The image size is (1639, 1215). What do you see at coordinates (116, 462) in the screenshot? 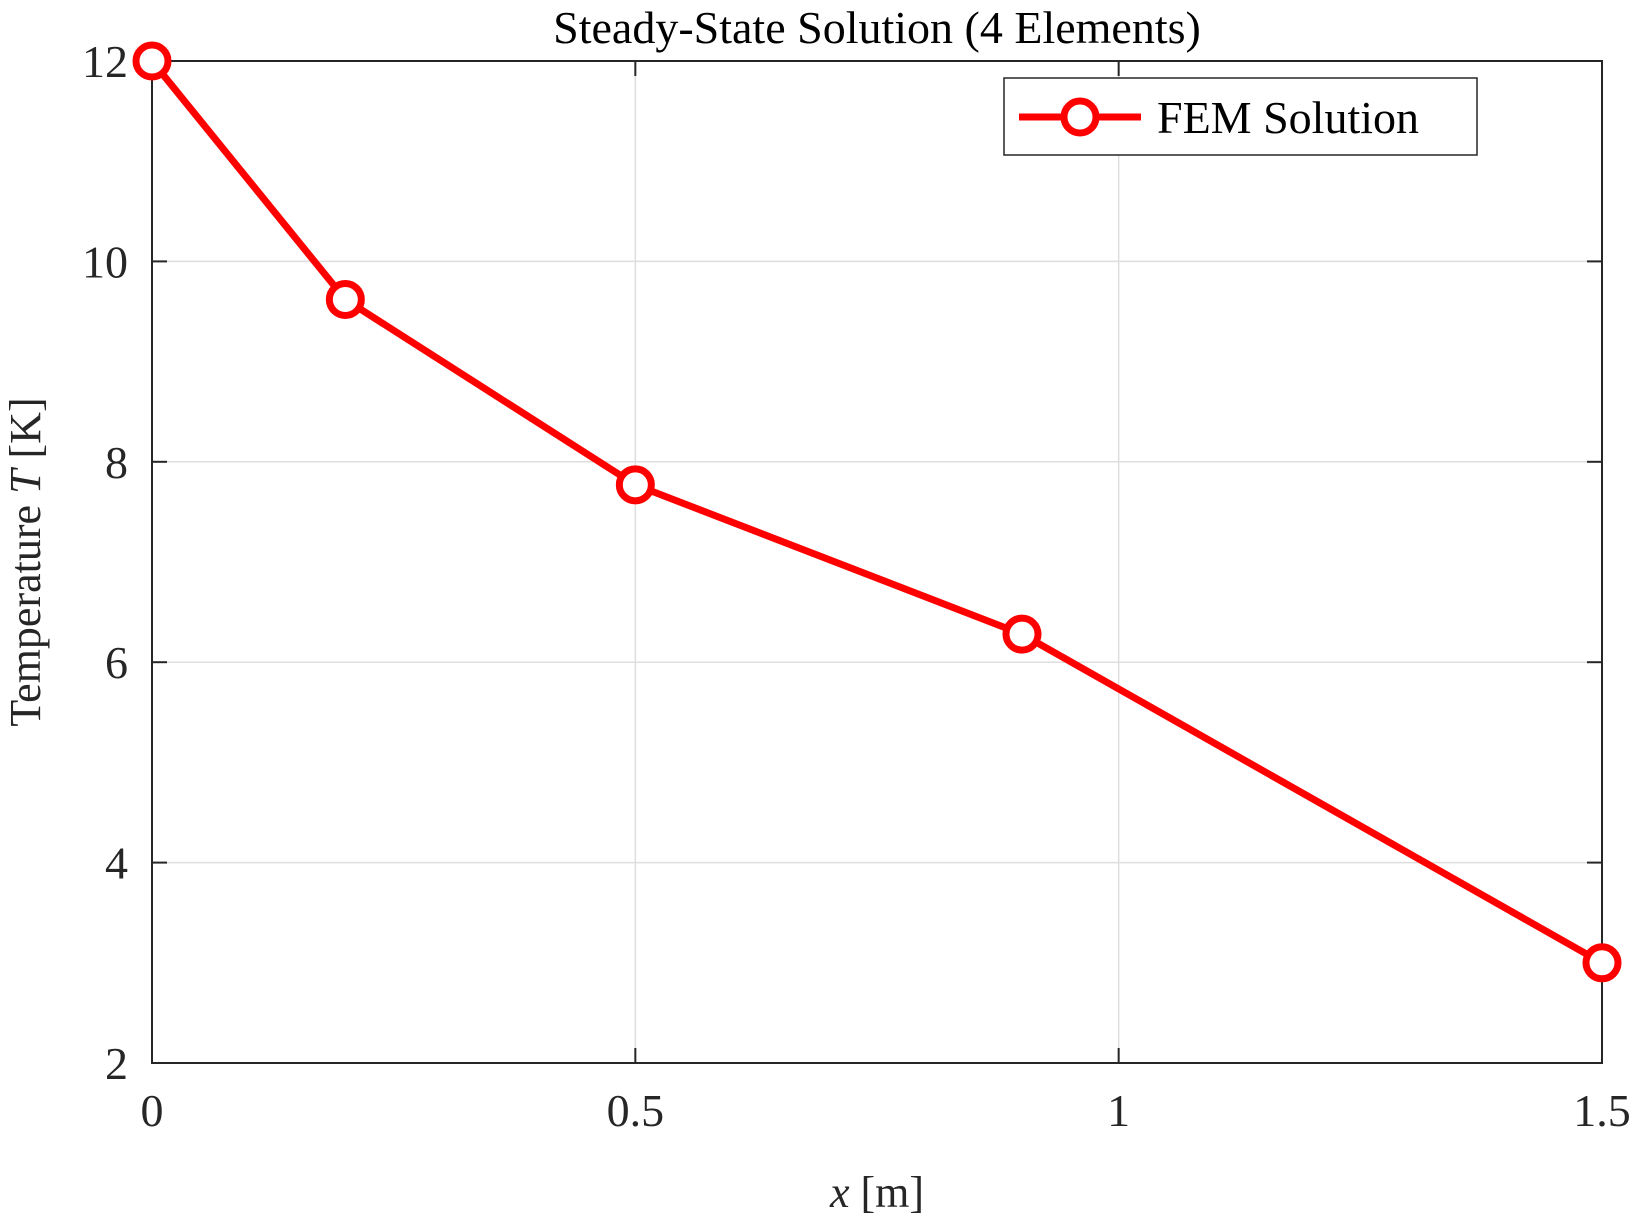
I see `y-tick-label: 8` at bounding box center [116, 462].